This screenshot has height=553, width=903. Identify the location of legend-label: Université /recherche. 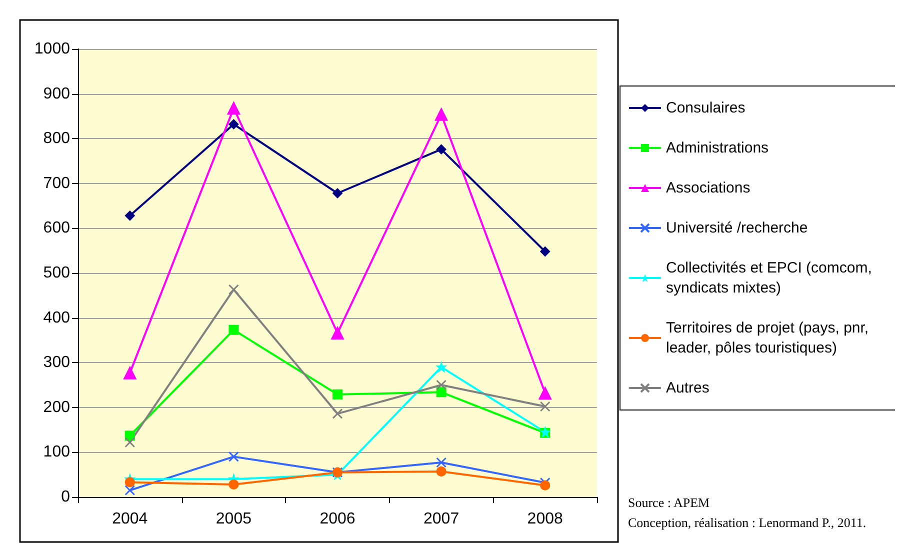
(737, 228).